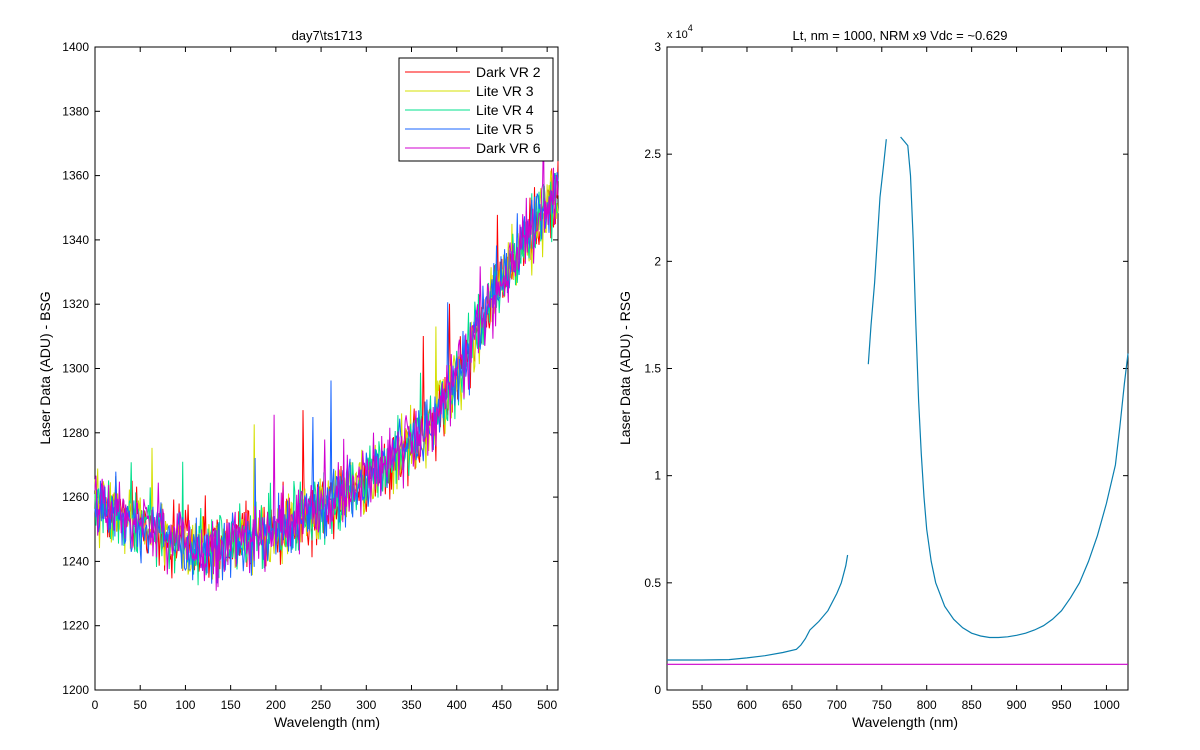  Describe the element at coordinates (505, 91) in the screenshot. I see `legend-label: Lite VR 3` at that location.